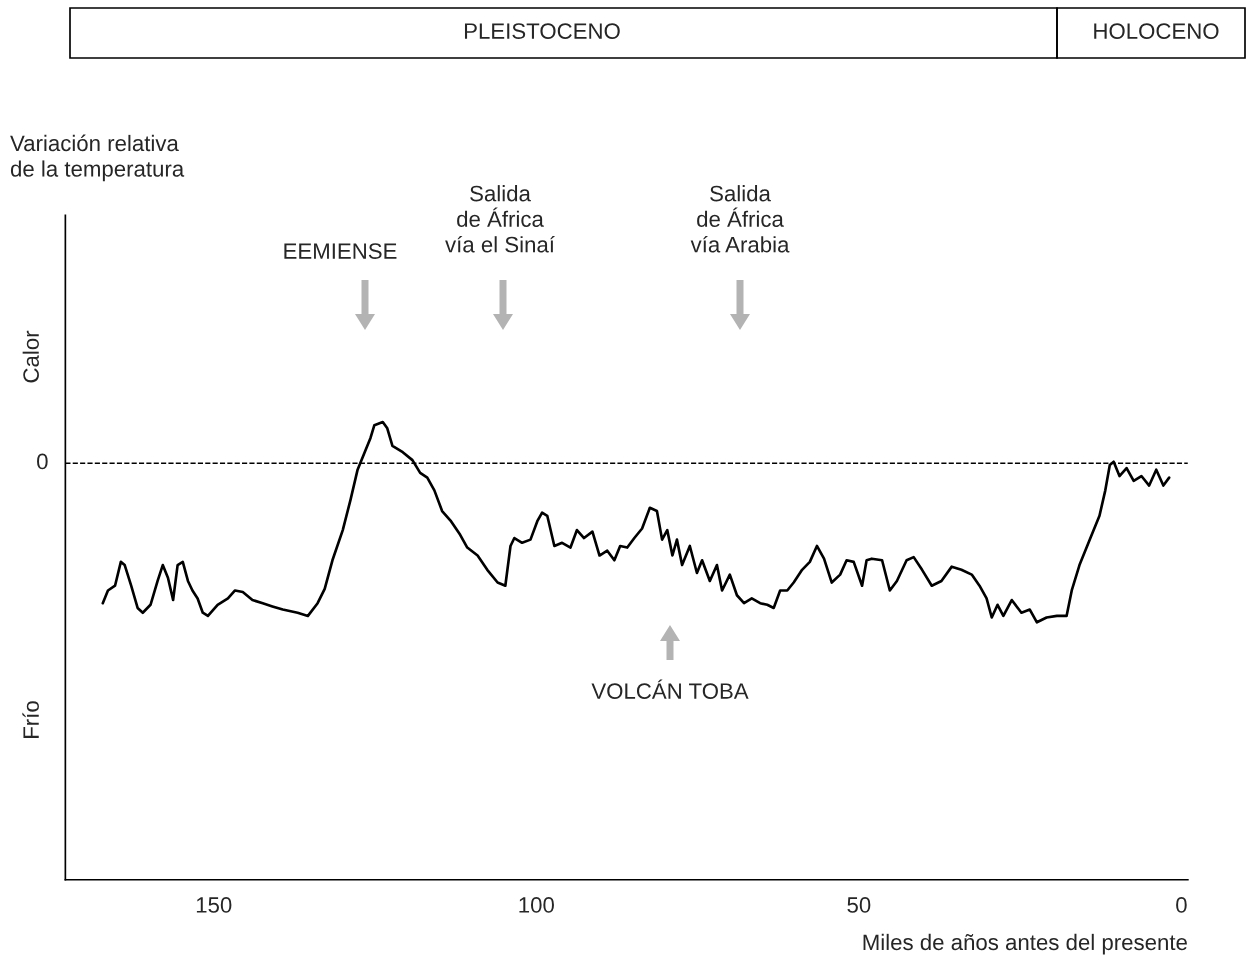 The height and width of the screenshot is (970, 1257). What do you see at coordinates (670, 689) in the screenshot?
I see `text: VOLCÁN TOBA` at bounding box center [670, 689].